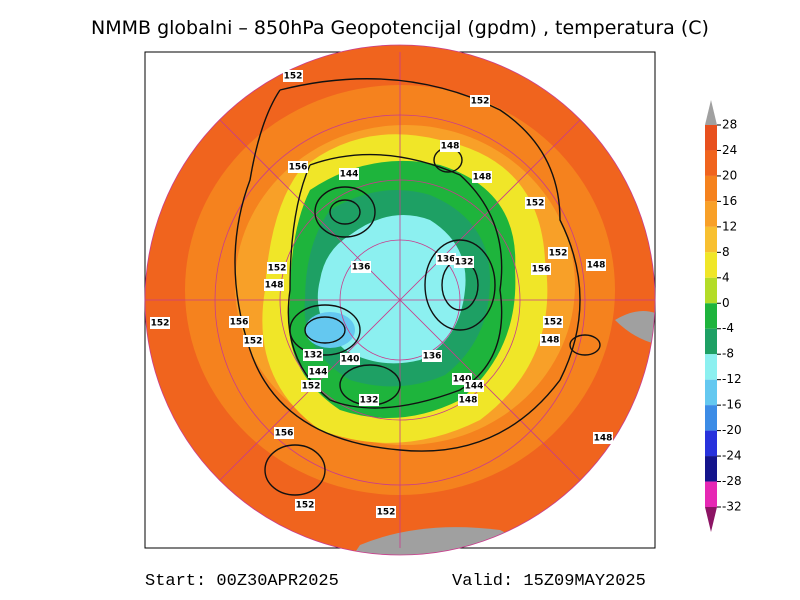 The width and height of the screenshot is (800, 600). What do you see at coordinates (729, 125) in the screenshot?
I see `colorbar-tick-label: 28` at bounding box center [729, 125].